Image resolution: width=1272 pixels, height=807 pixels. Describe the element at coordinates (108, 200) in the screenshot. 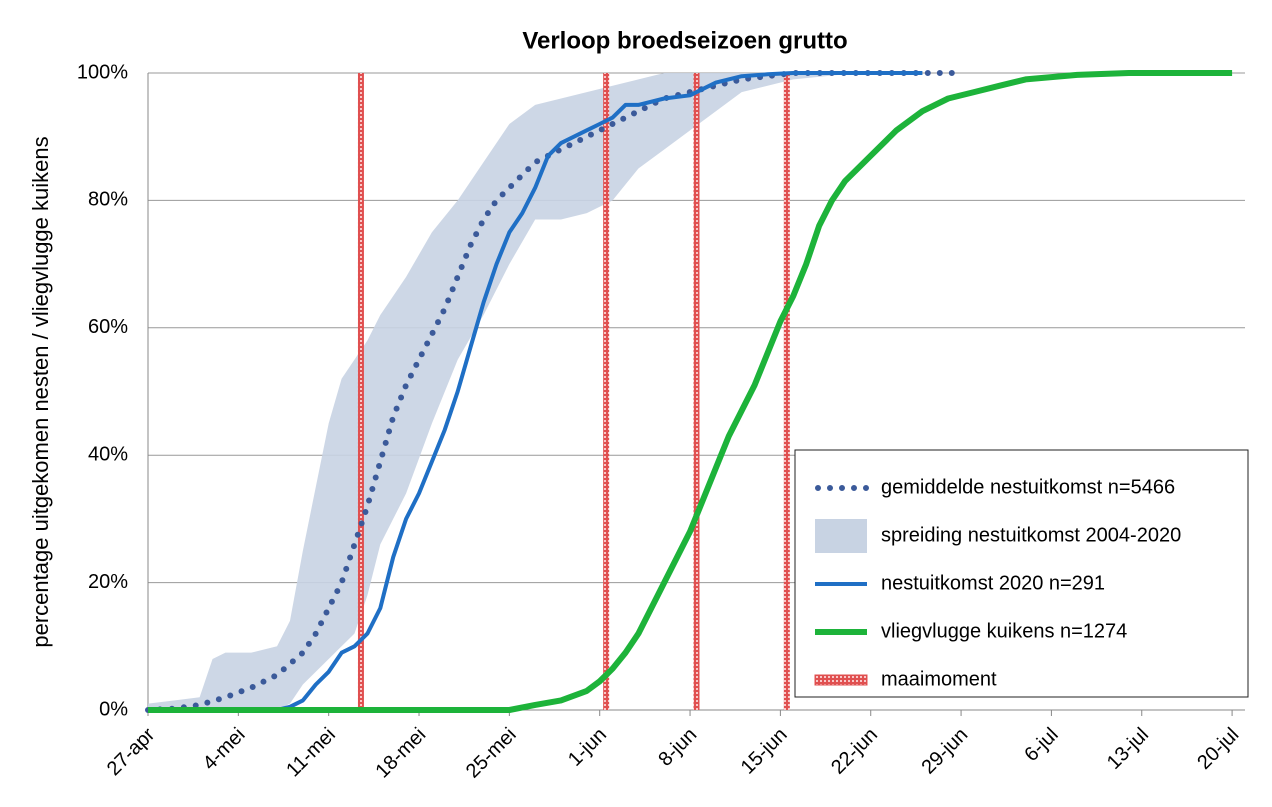

I see `y-tick-label: 80%` at that location.